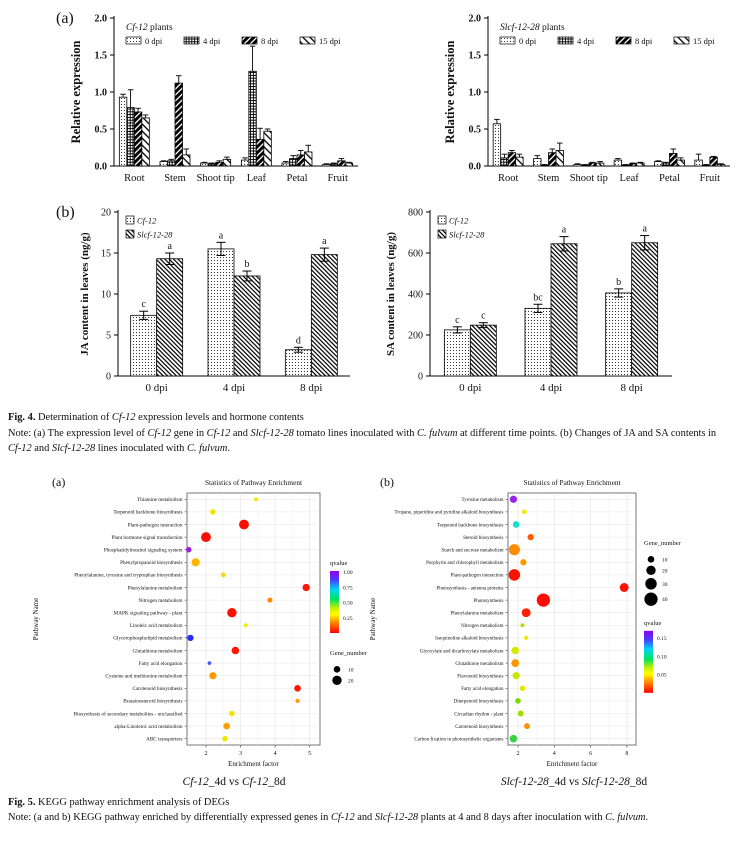 The image size is (736, 847). Describe the element at coordinates (253, 764) in the screenshot. I see `x-axis-title: Enrichment factor` at that location.